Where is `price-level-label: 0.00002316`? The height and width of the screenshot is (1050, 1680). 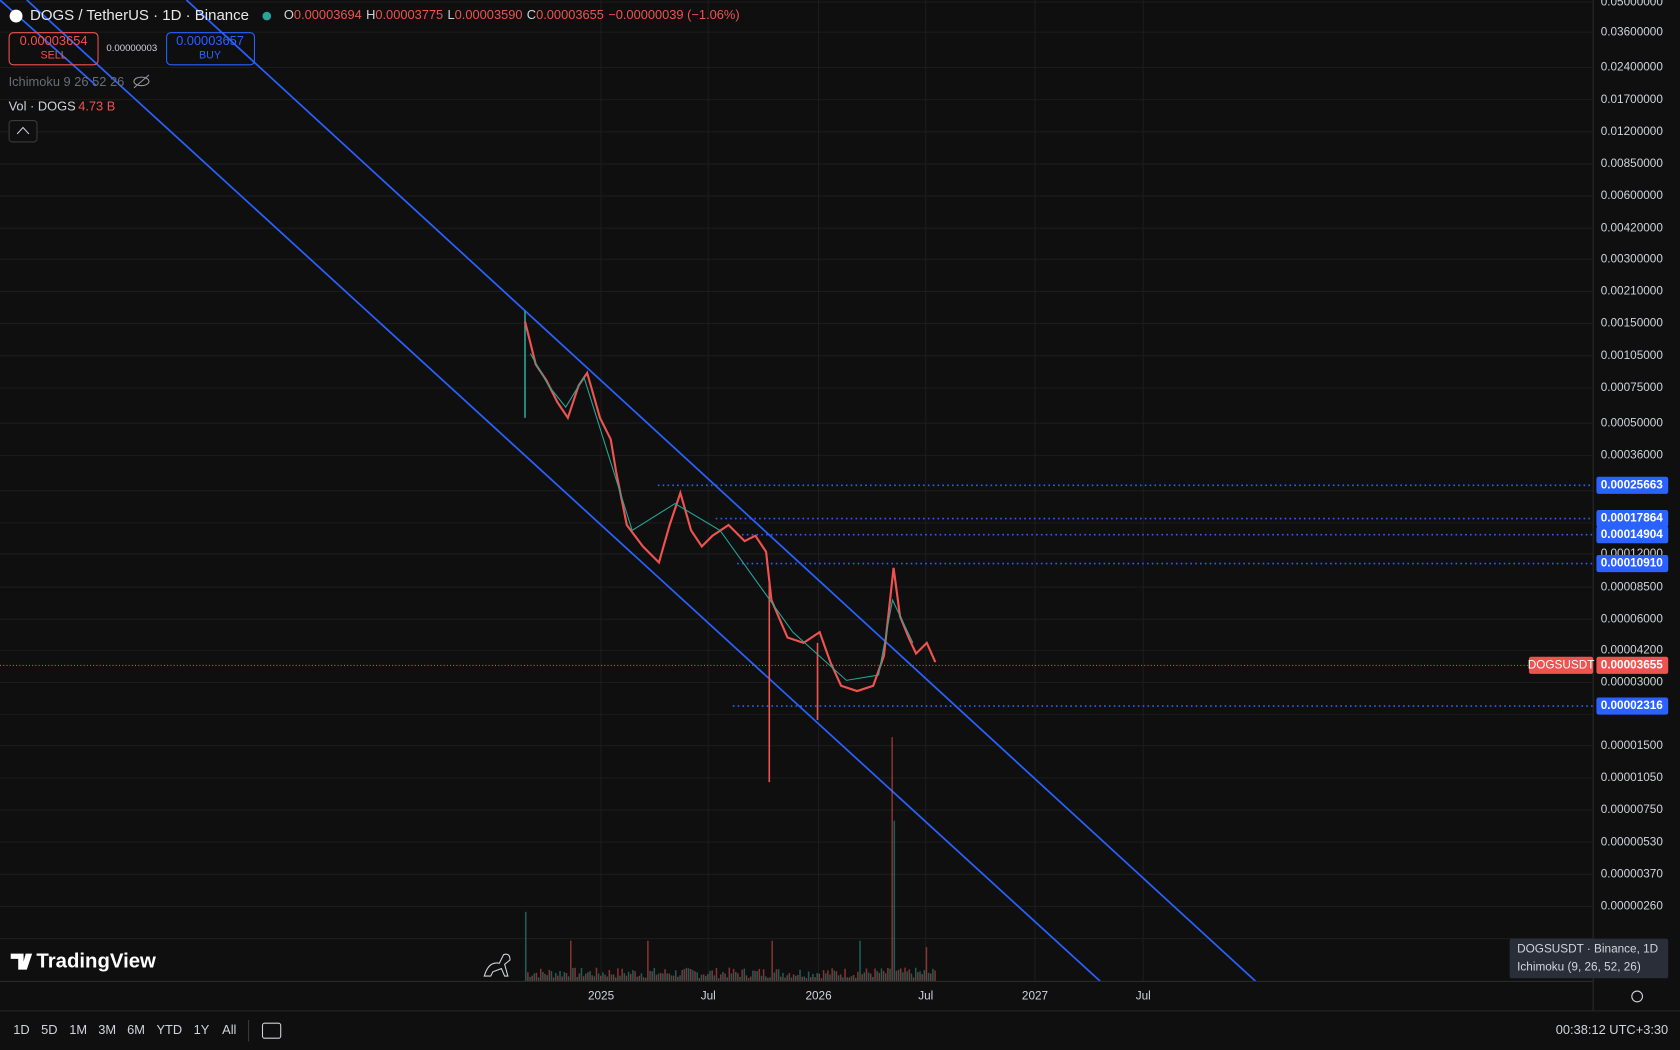 price-level-label: 0.00002316 is located at coordinates (1632, 705).